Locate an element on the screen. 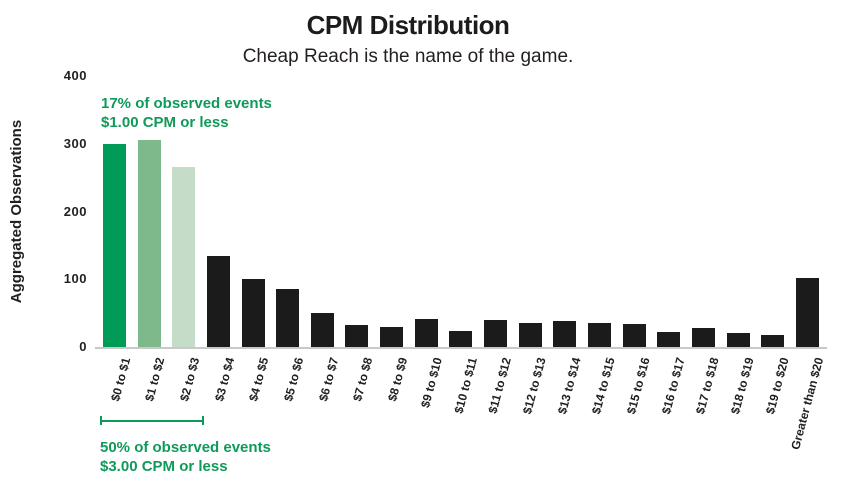  x-tick-label: $11 to $12 is located at coordinates (500, 386).